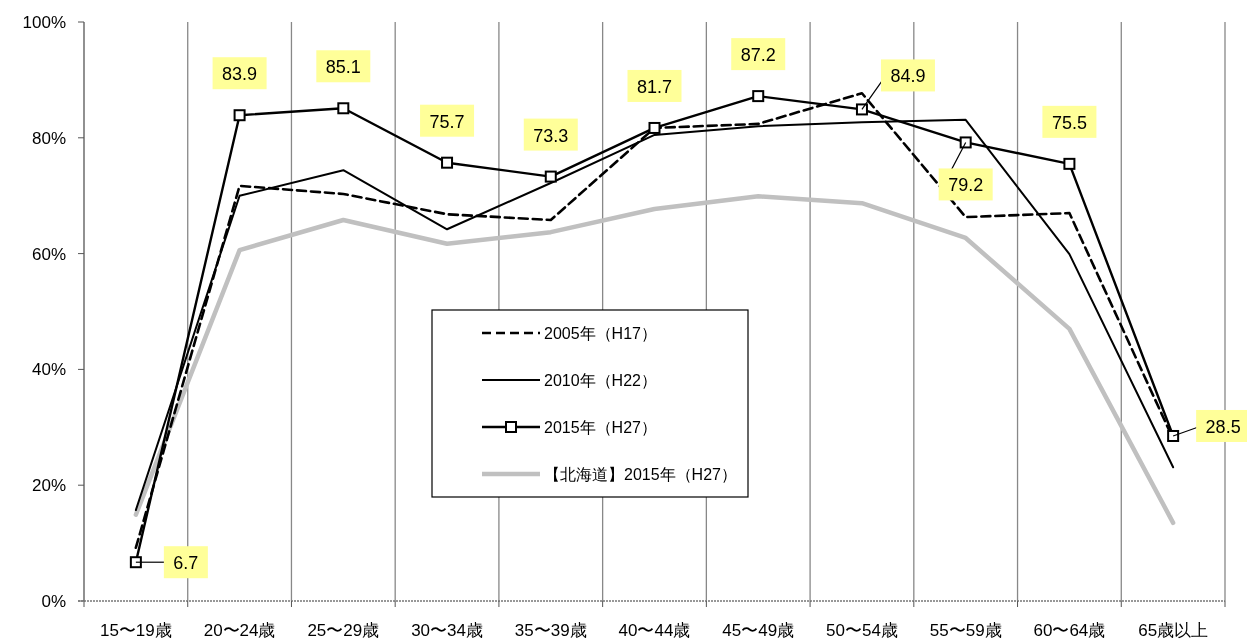  I want to click on x-tick-label: 40〜44歳, so click(654, 630).